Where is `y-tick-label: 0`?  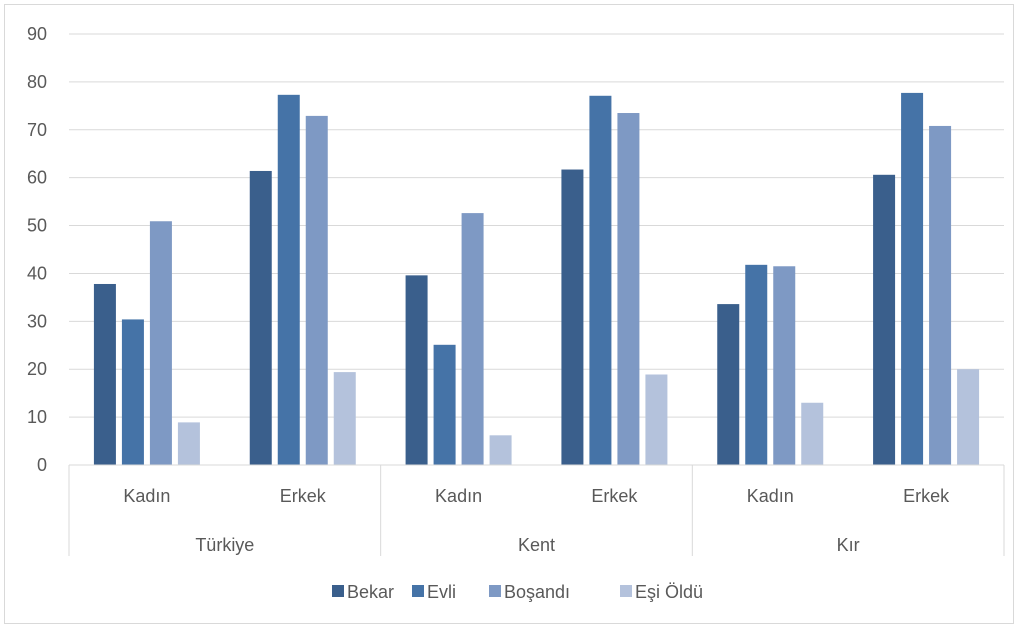
y-tick-label: 0 is located at coordinates (42, 465).